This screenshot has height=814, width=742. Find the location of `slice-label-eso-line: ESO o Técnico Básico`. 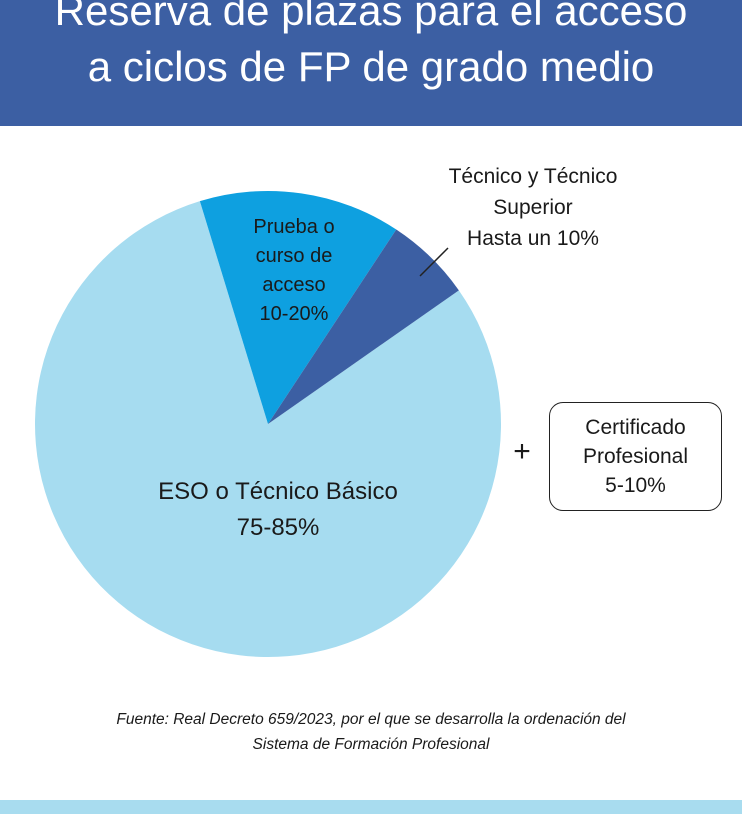

slice-label-eso-line: ESO o Técnico Básico is located at coordinates (278, 491).